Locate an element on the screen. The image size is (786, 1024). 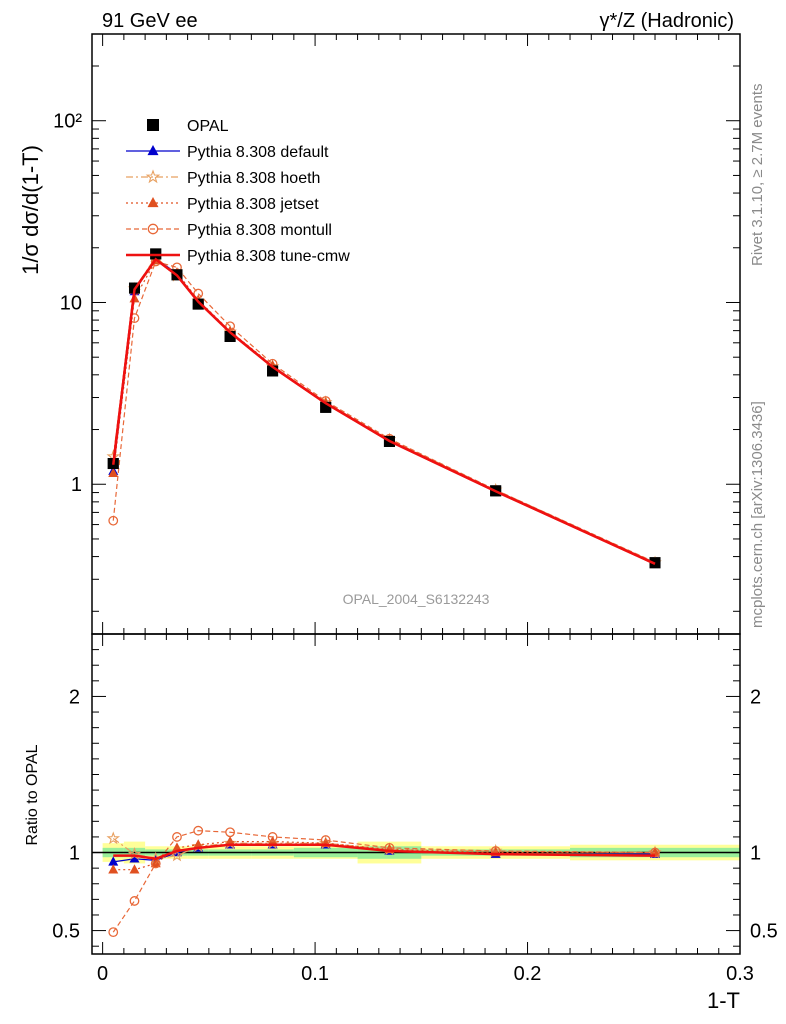
ratio-y-tick-label-1: 1 is located at coordinates (74, 854).